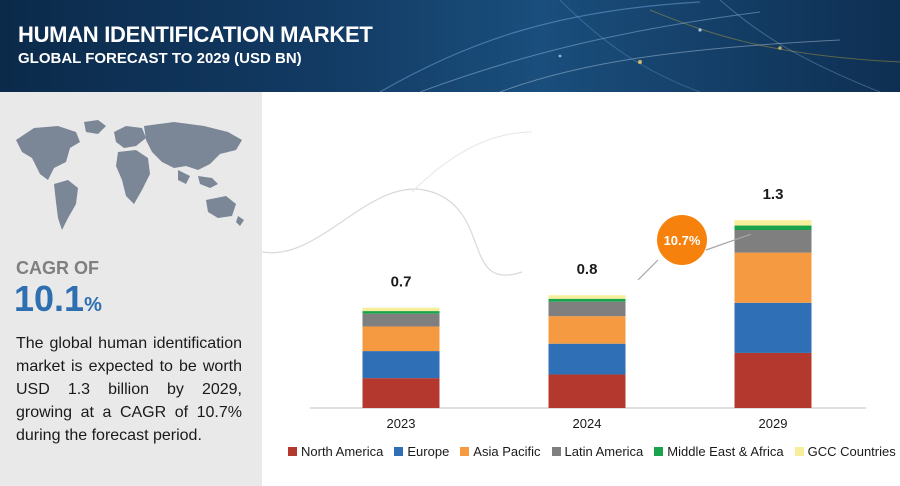  I want to click on legend-item-latin-america: Latin America, so click(597, 451).